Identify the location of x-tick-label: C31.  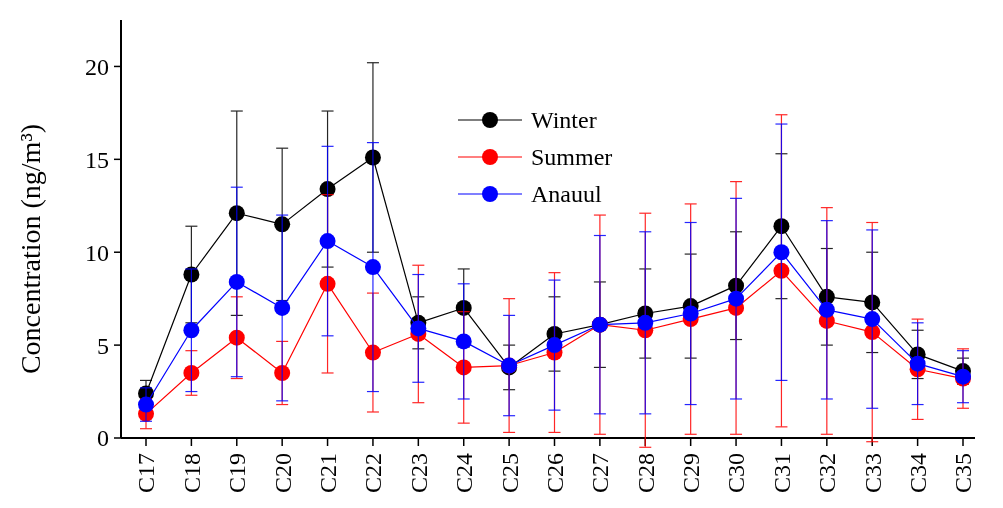
(781, 473).